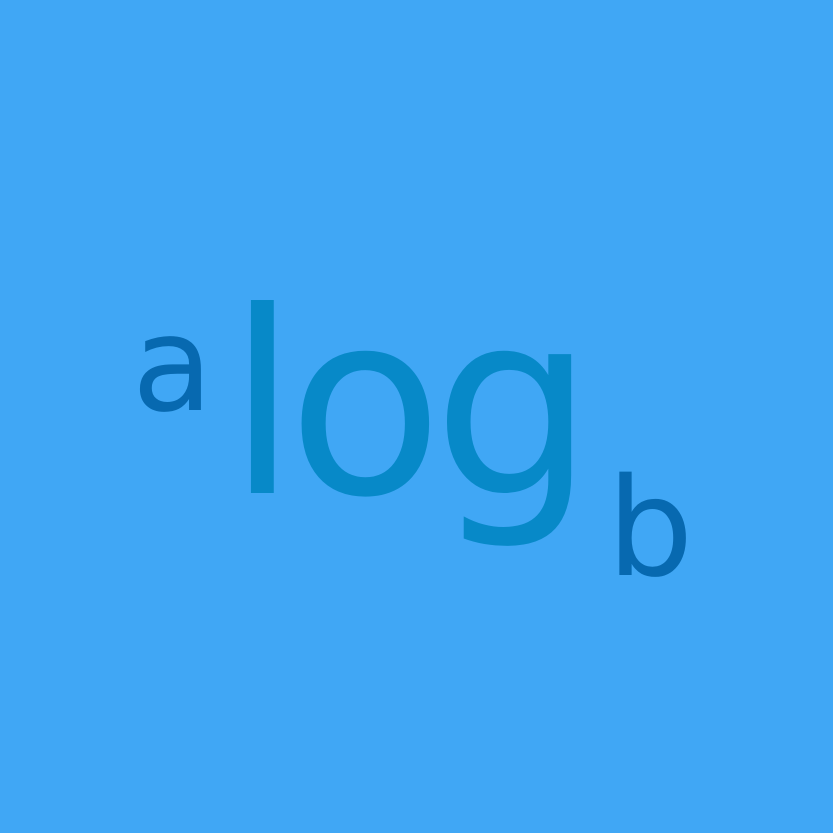 The width and height of the screenshot is (833, 833). I want to click on logo-suffix: b, so click(650, 529).